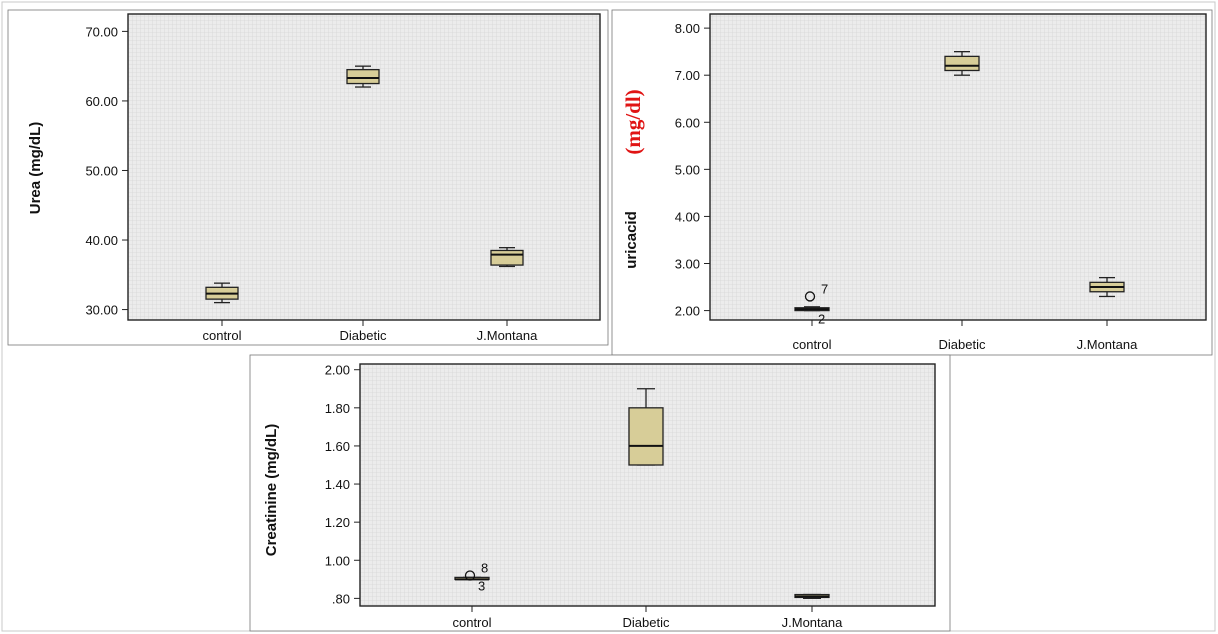 The width and height of the screenshot is (1218, 634). What do you see at coordinates (507, 335) in the screenshot?
I see `urea-x-tick-label: J.Montana` at bounding box center [507, 335].